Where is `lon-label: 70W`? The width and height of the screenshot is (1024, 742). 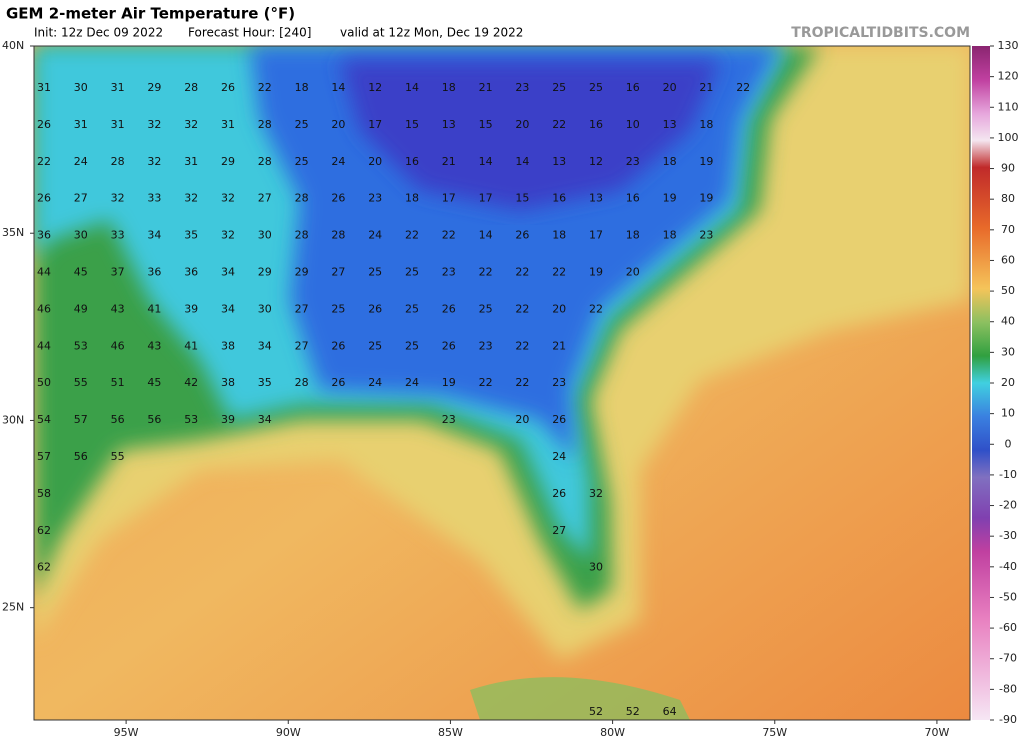
lon-label: 70W is located at coordinates (936, 732).